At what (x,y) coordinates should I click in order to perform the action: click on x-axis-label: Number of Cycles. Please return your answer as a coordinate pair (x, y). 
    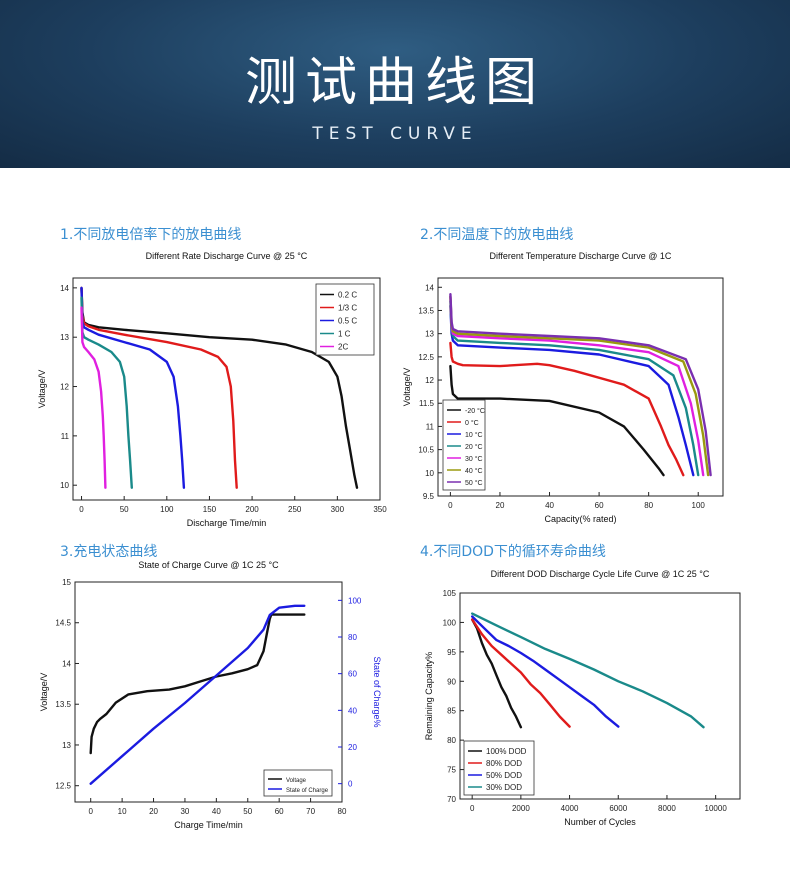
    Looking at the image, I should click on (600, 822).